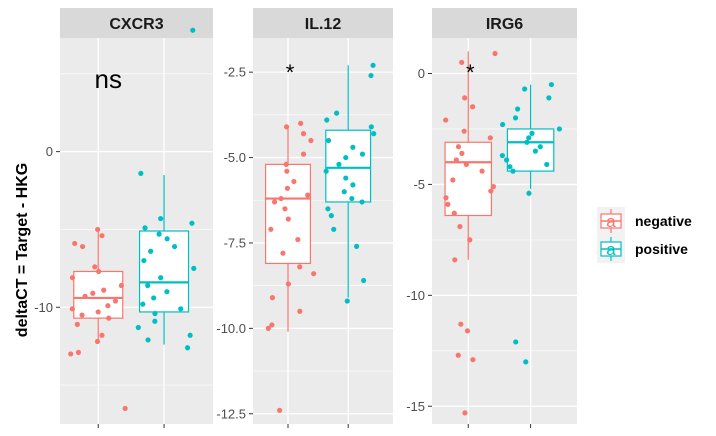 Image resolution: width=716 pixels, height=436 pixels. I want to click on boxplot-negative, so click(288, 229).